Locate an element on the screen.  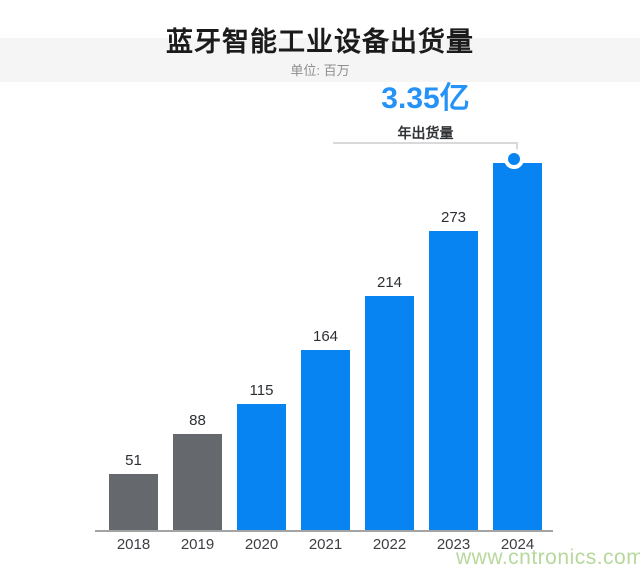
chart-title: 蓝牙智能工业设备出货量 is located at coordinates (320, 42).